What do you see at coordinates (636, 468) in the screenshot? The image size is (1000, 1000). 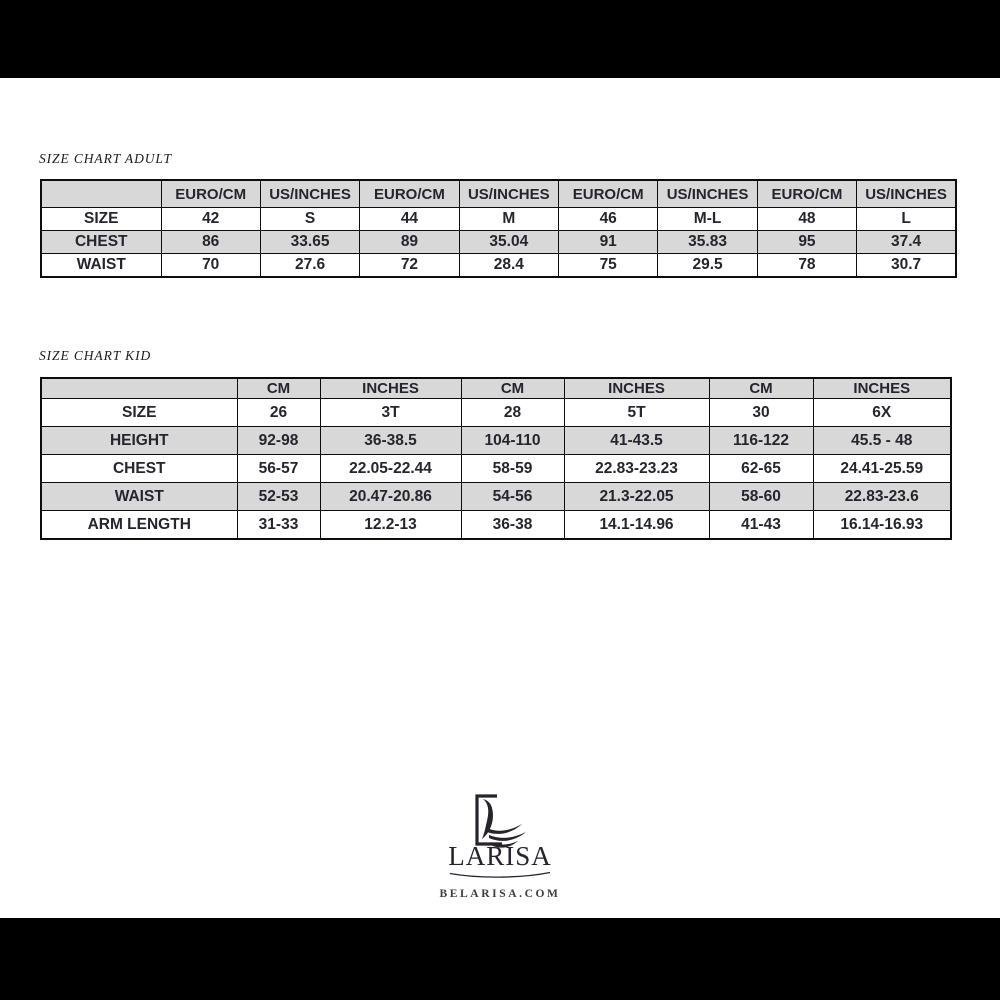 I see `cell: 22.83-23.23` at bounding box center [636, 468].